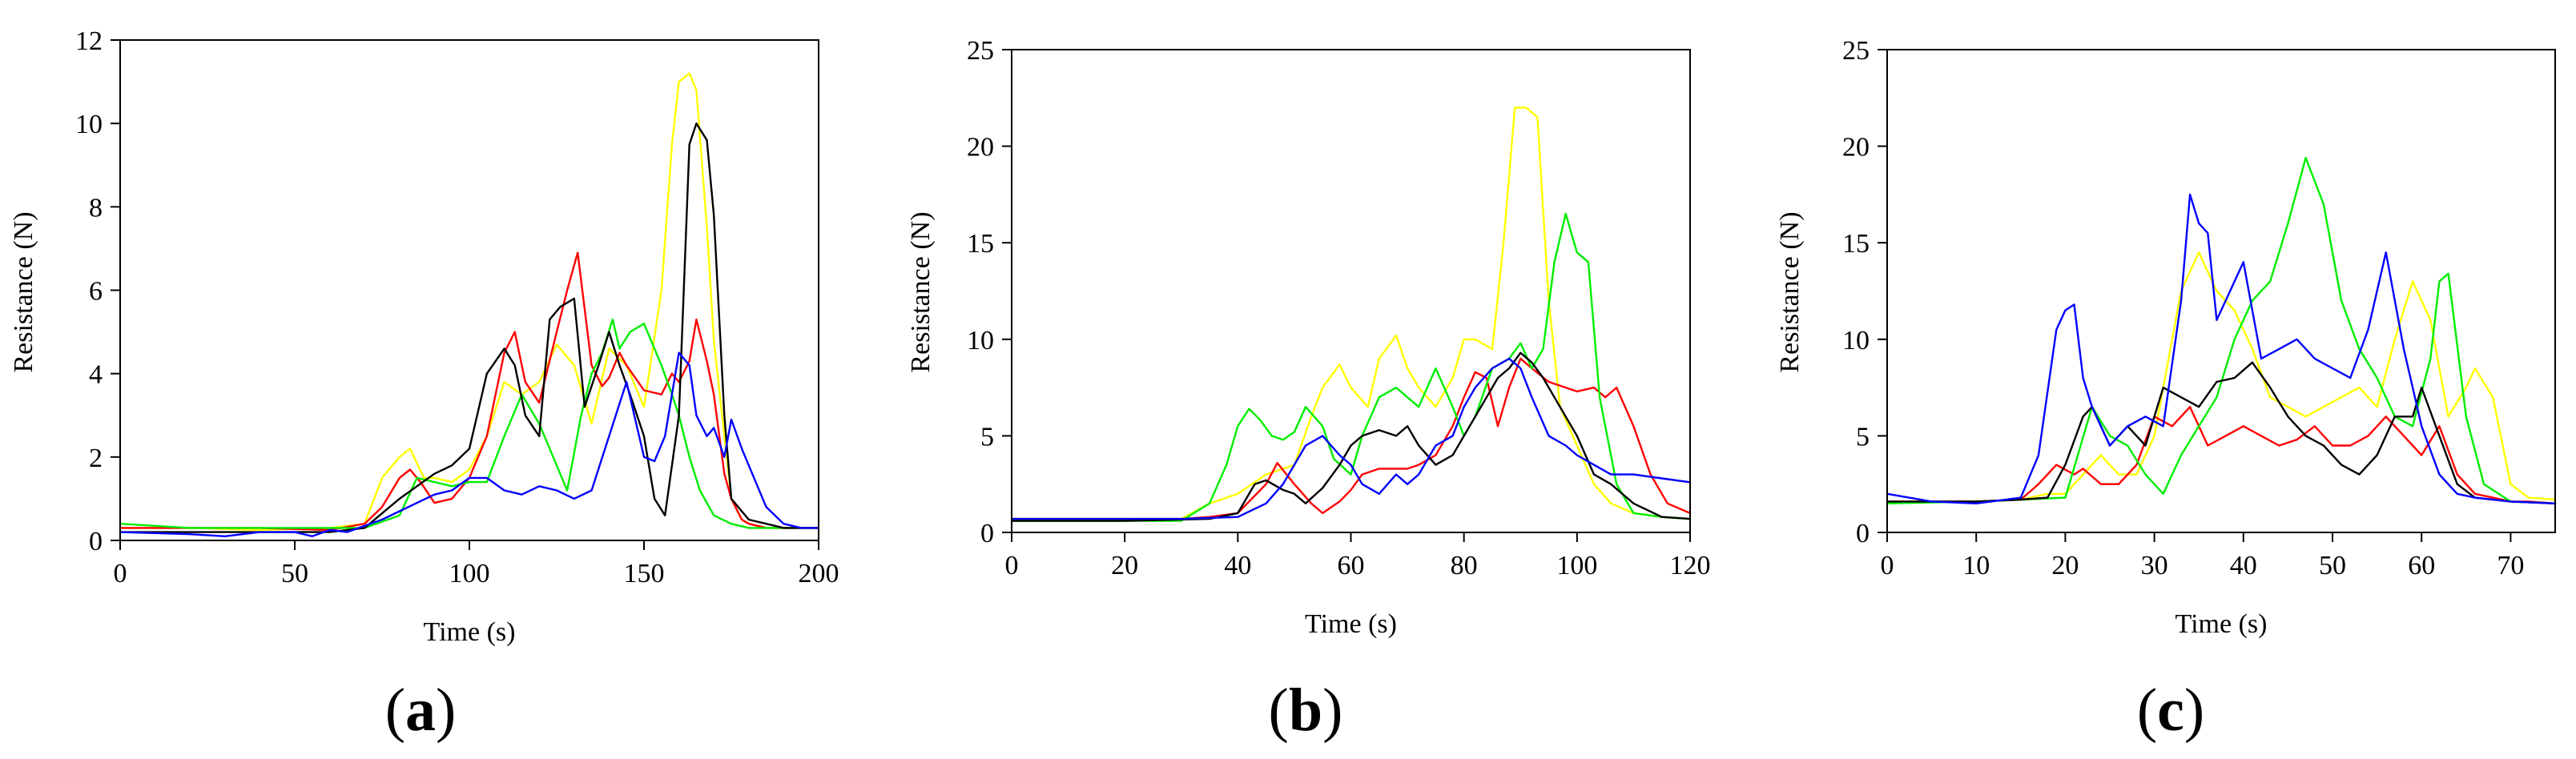  What do you see at coordinates (1976, 565) in the screenshot?
I see `x-tick-label: 10` at bounding box center [1976, 565].